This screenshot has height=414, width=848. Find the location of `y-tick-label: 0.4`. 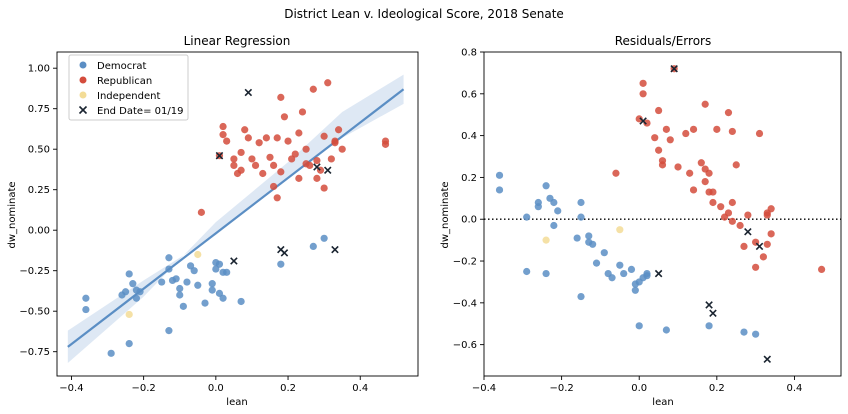

y-tick-label: 0.4 is located at coordinates (469, 136).